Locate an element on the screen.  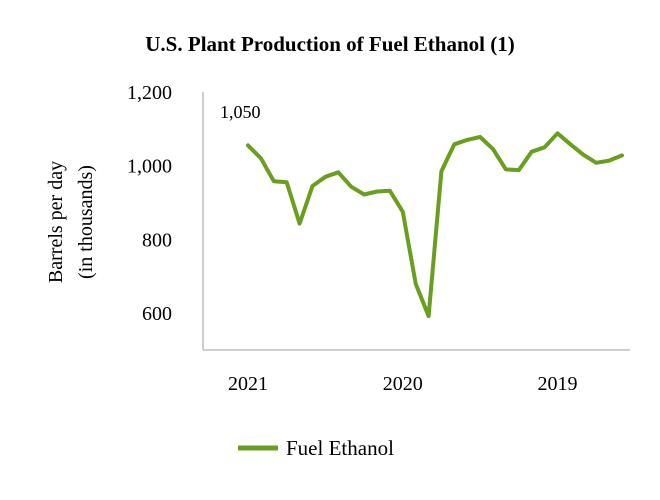
x-tick-label-2020: 2020 is located at coordinates (403, 384).